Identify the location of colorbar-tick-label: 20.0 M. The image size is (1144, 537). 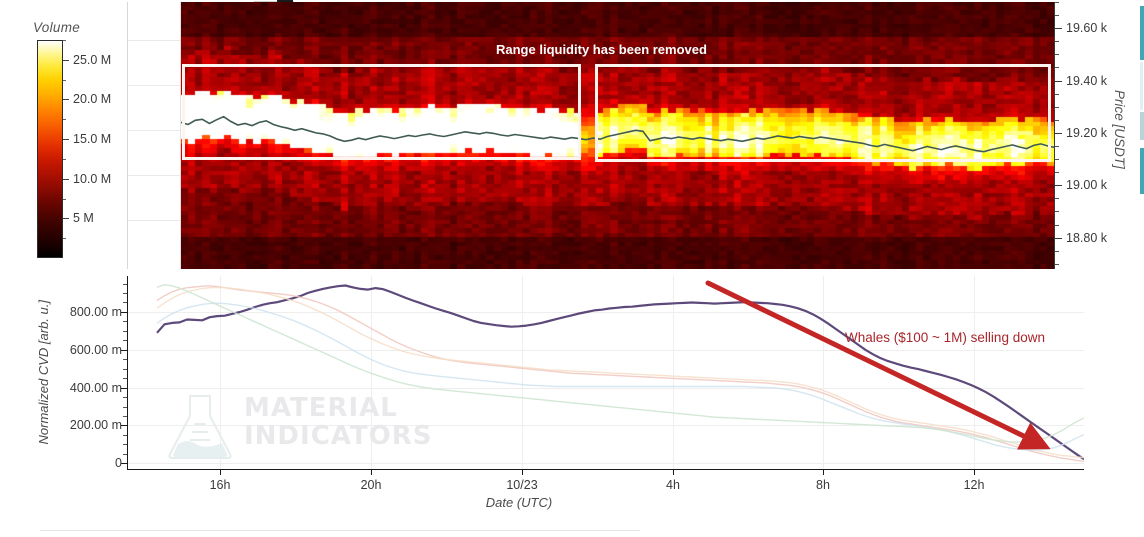
(92, 99).